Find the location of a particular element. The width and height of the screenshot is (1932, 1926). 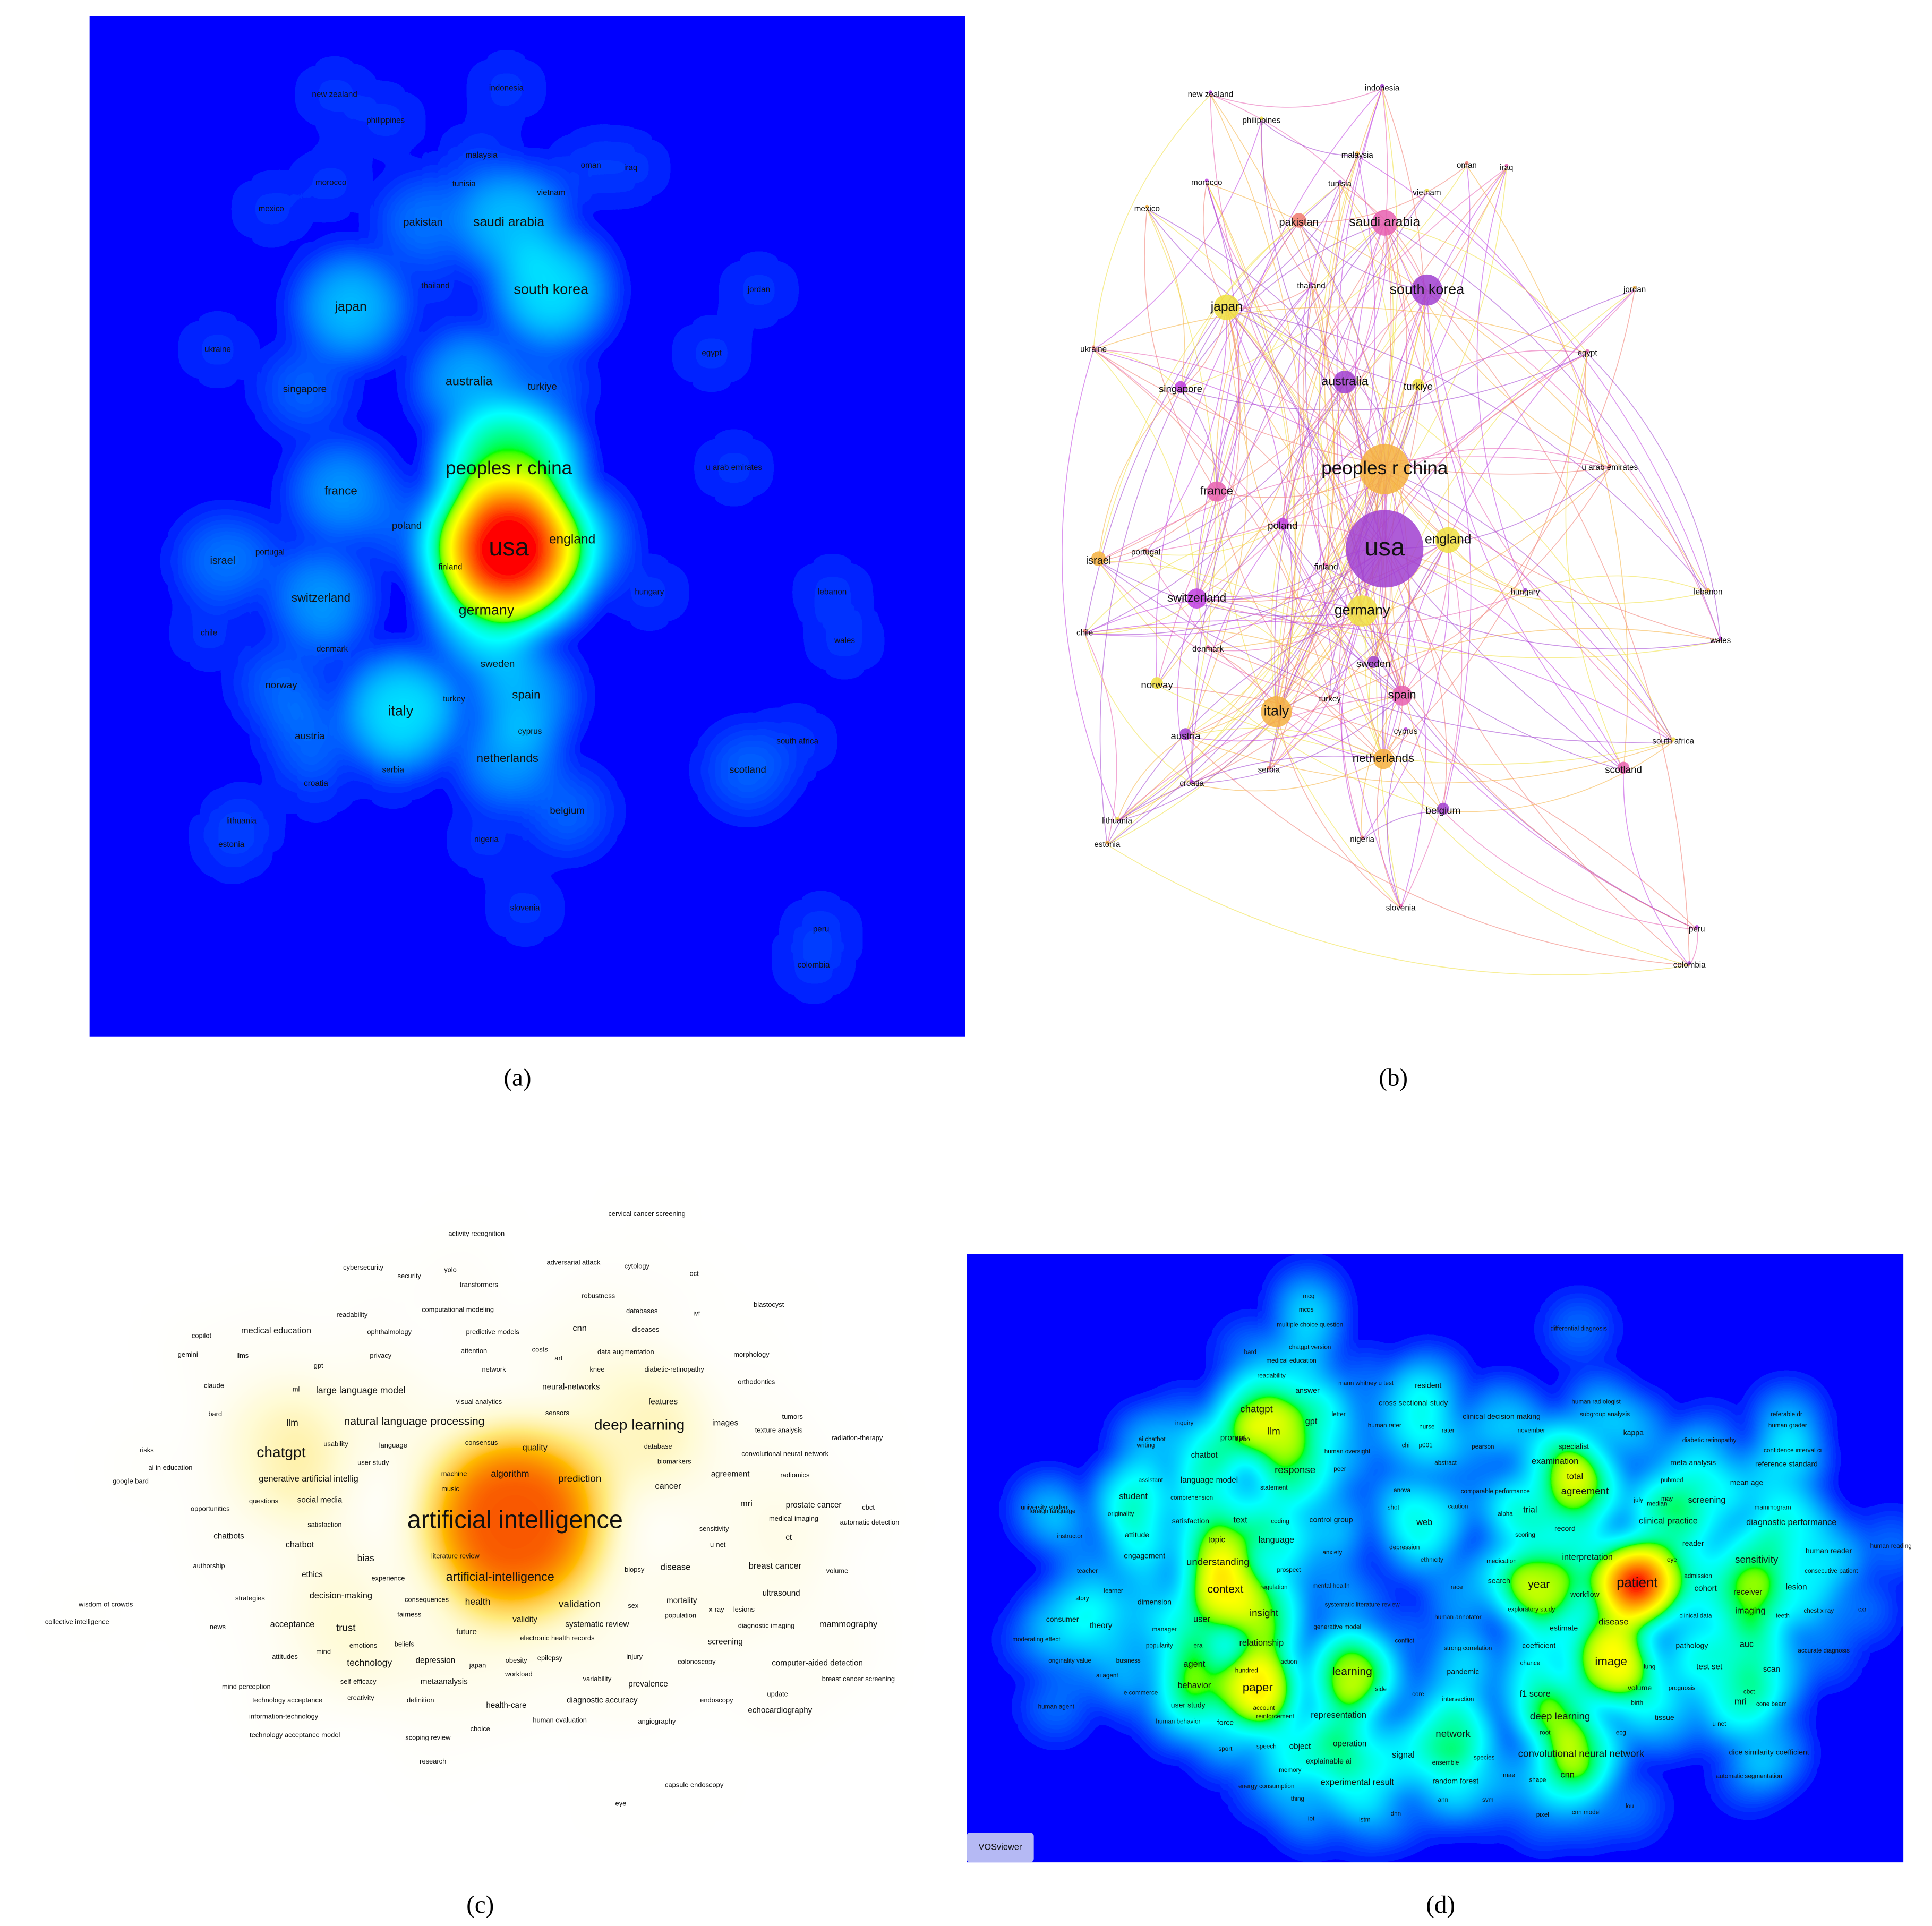

node-label: object is located at coordinates (1300, 1746).